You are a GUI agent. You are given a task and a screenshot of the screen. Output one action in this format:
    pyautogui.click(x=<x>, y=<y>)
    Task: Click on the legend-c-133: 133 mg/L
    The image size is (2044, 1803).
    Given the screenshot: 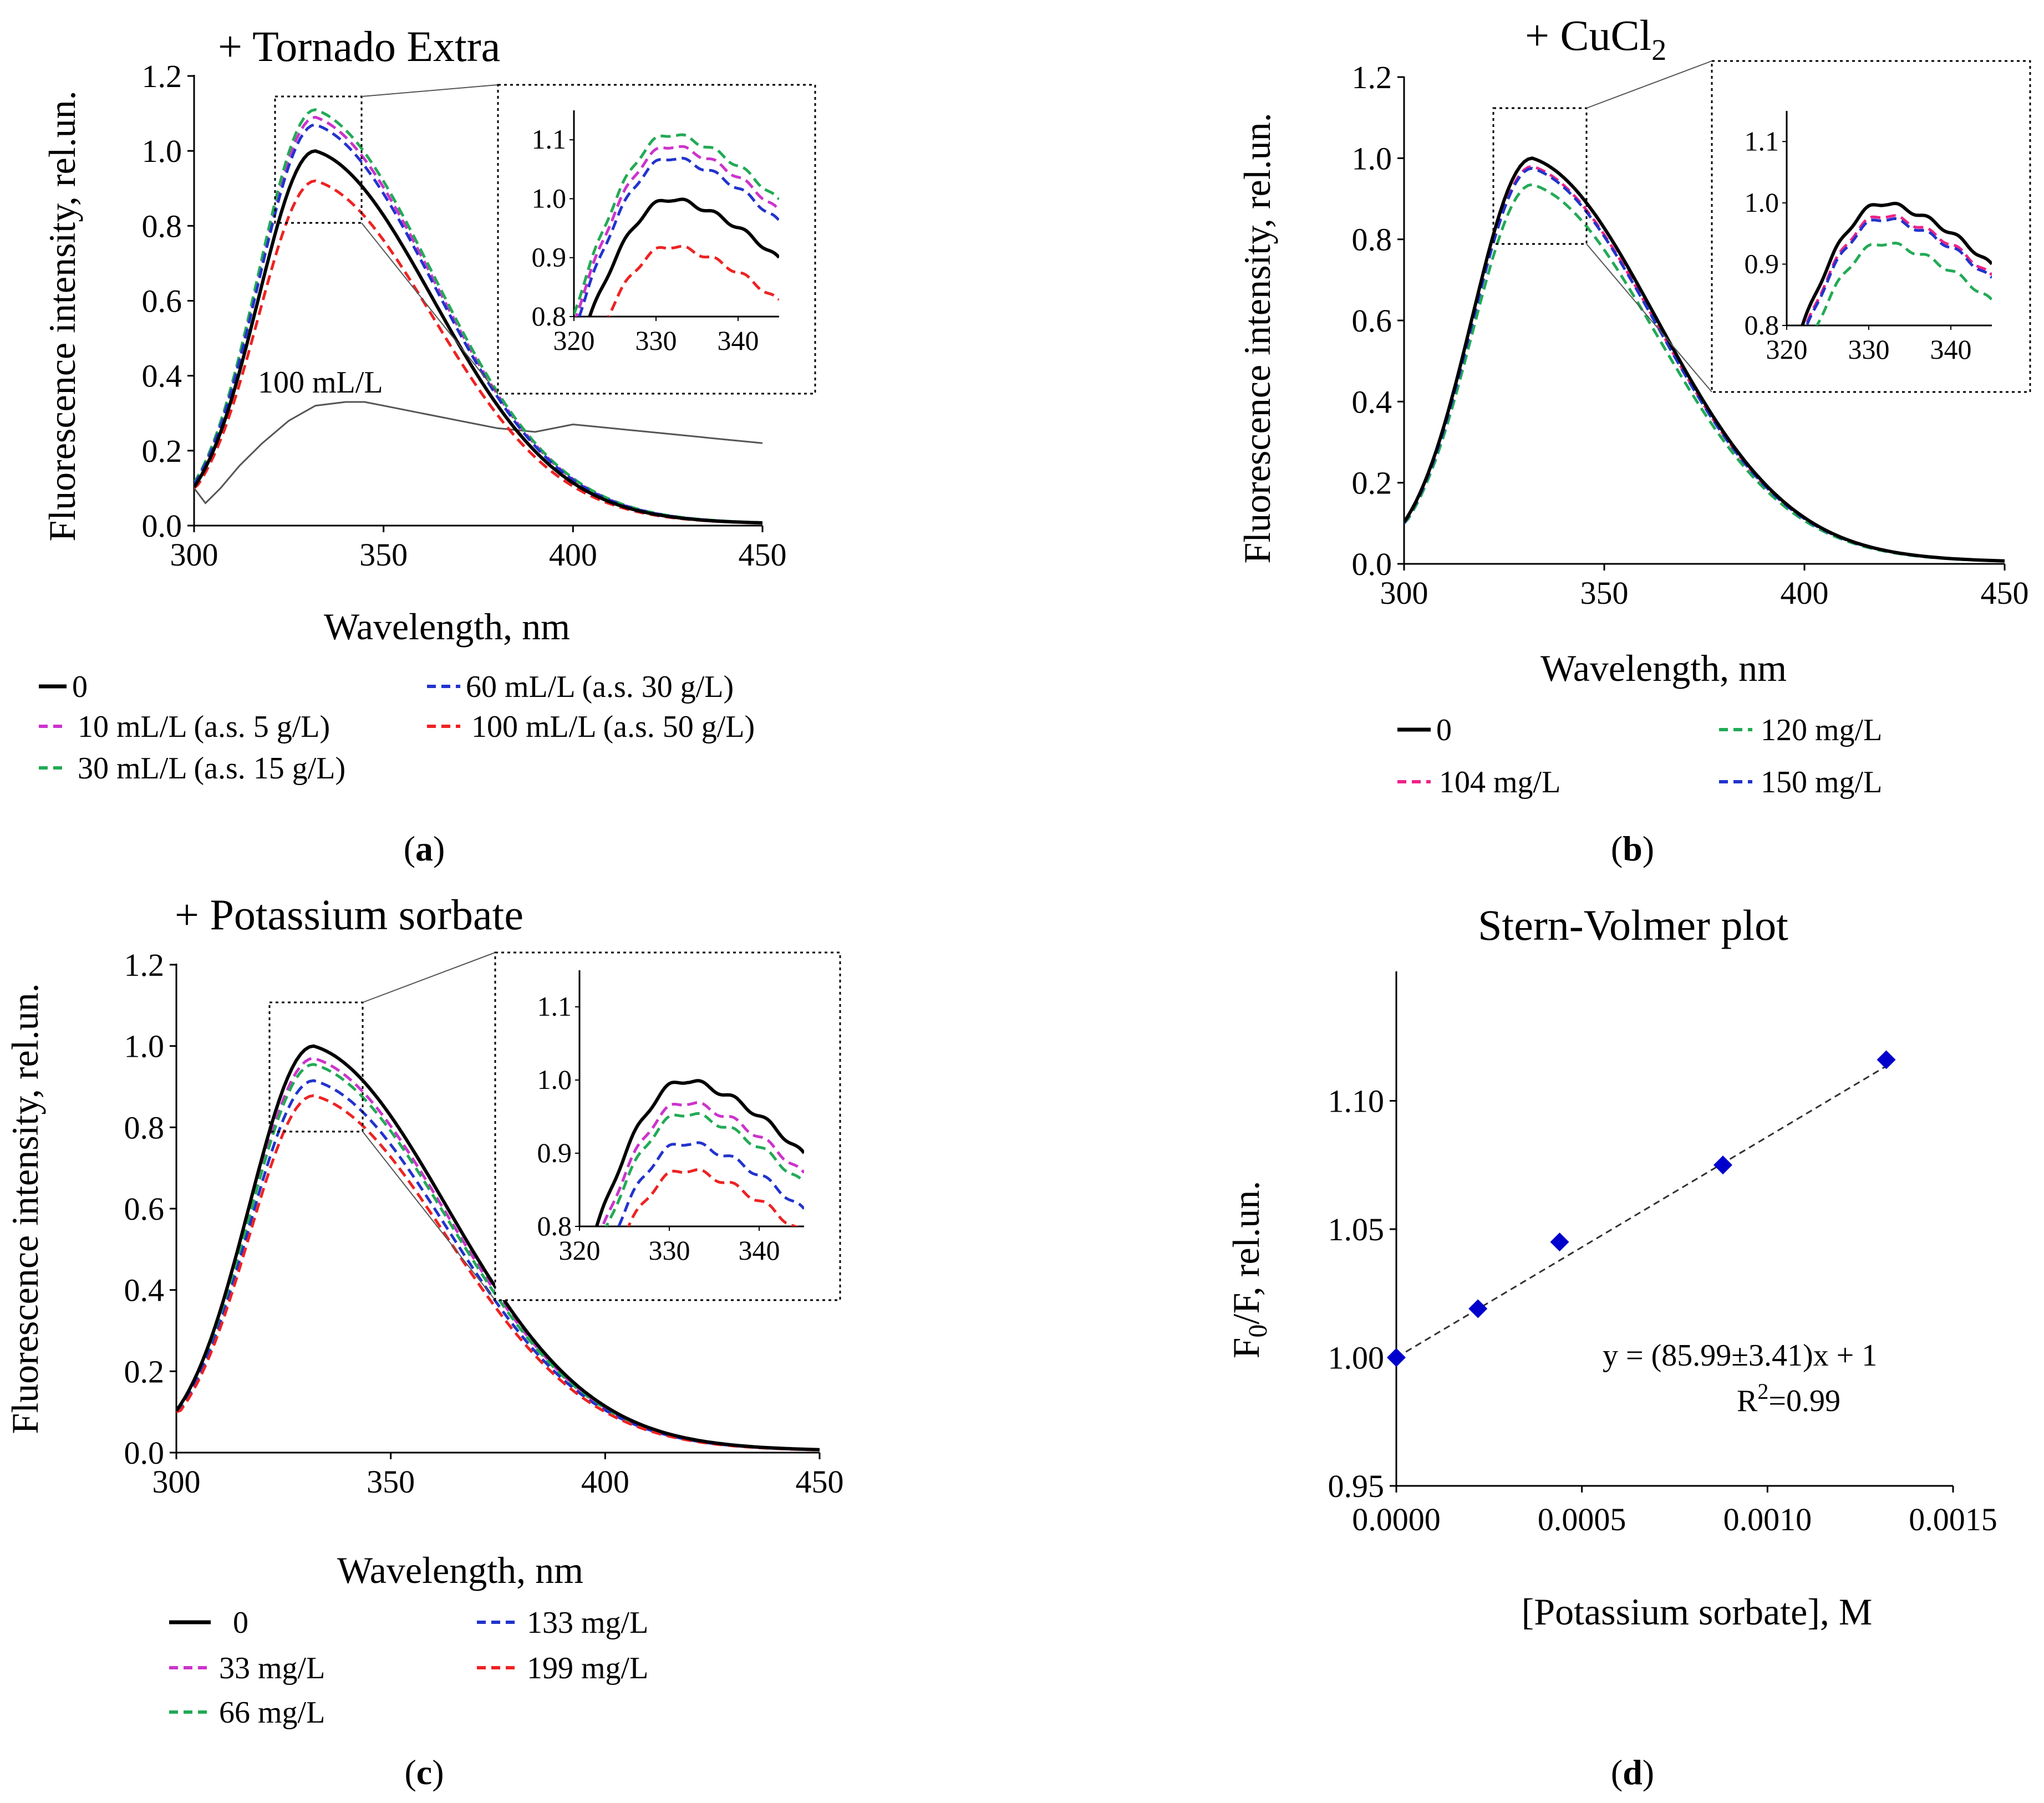 What is the action you would take?
    pyautogui.click(x=587, y=1623)
    